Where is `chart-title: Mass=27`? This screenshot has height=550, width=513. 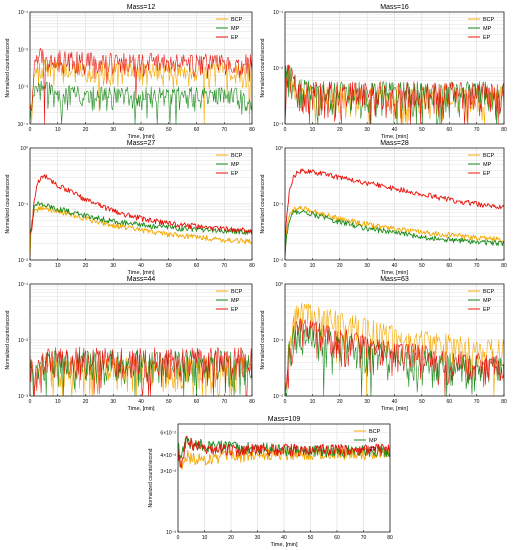 chart-title: Mass=27 is located at coordinates (141, 143).